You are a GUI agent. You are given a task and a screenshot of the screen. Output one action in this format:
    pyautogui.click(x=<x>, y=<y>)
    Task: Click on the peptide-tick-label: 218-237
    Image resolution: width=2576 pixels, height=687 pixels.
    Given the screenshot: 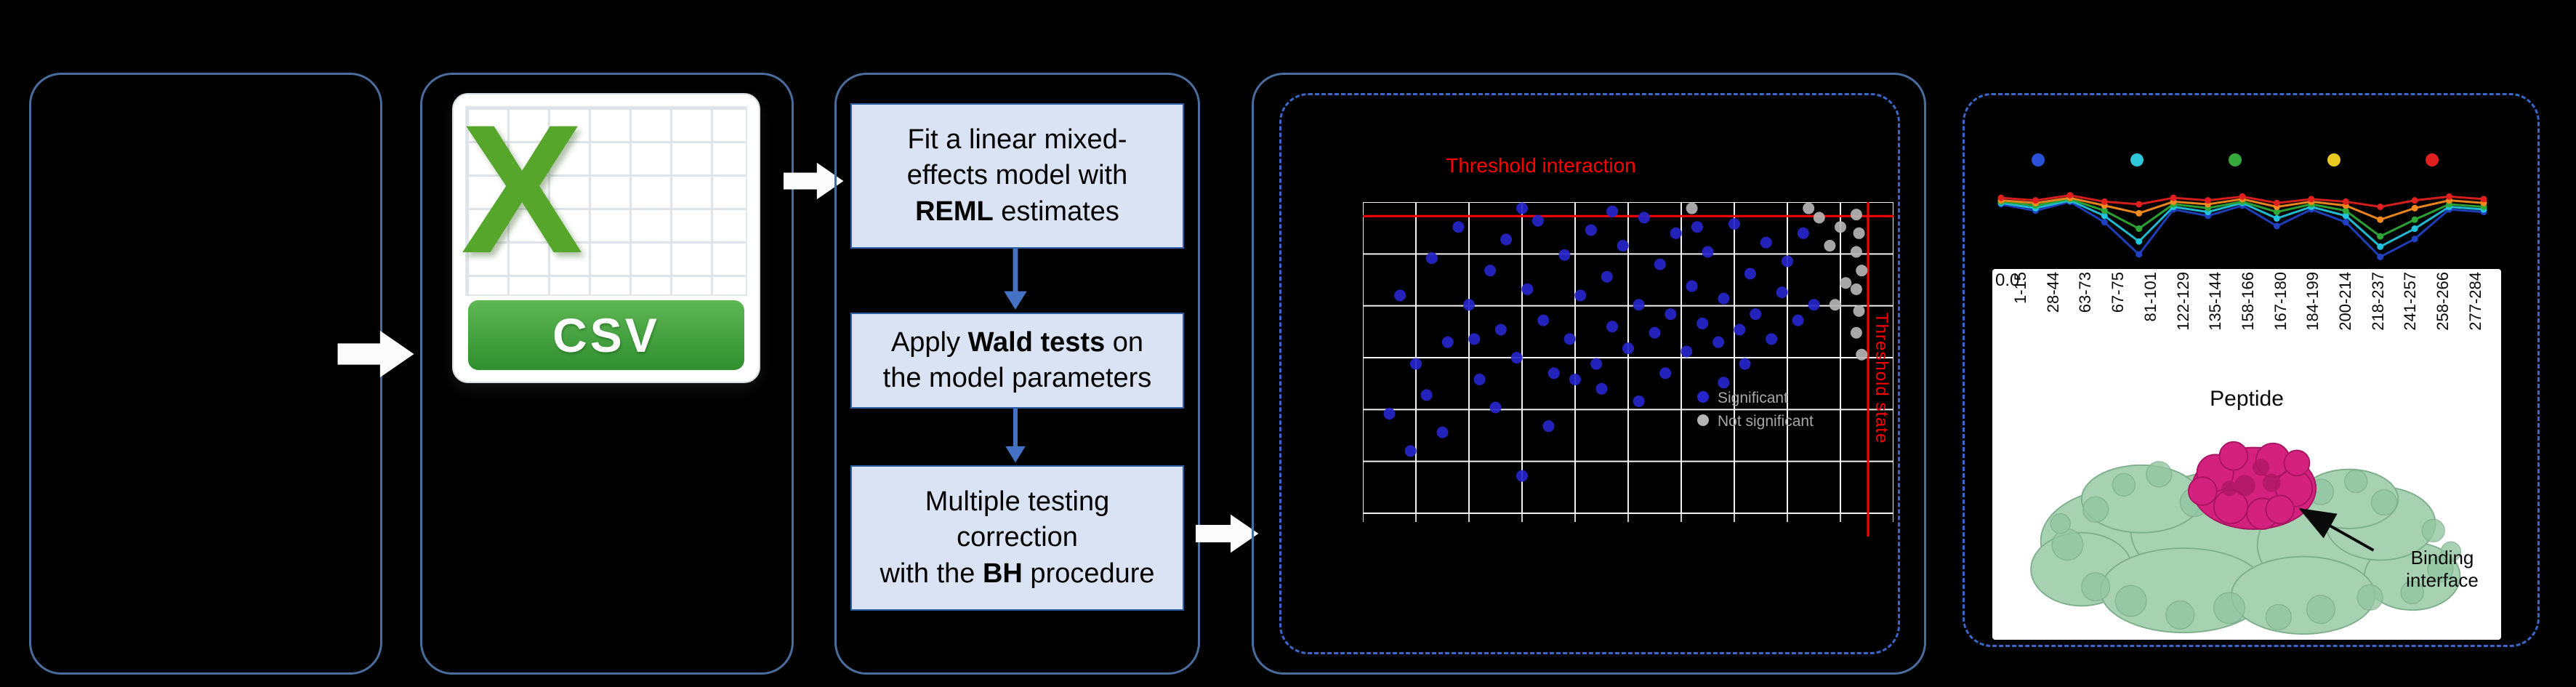 What is the action you would take?
    pyautogui.click(x=2377, y=301)
    